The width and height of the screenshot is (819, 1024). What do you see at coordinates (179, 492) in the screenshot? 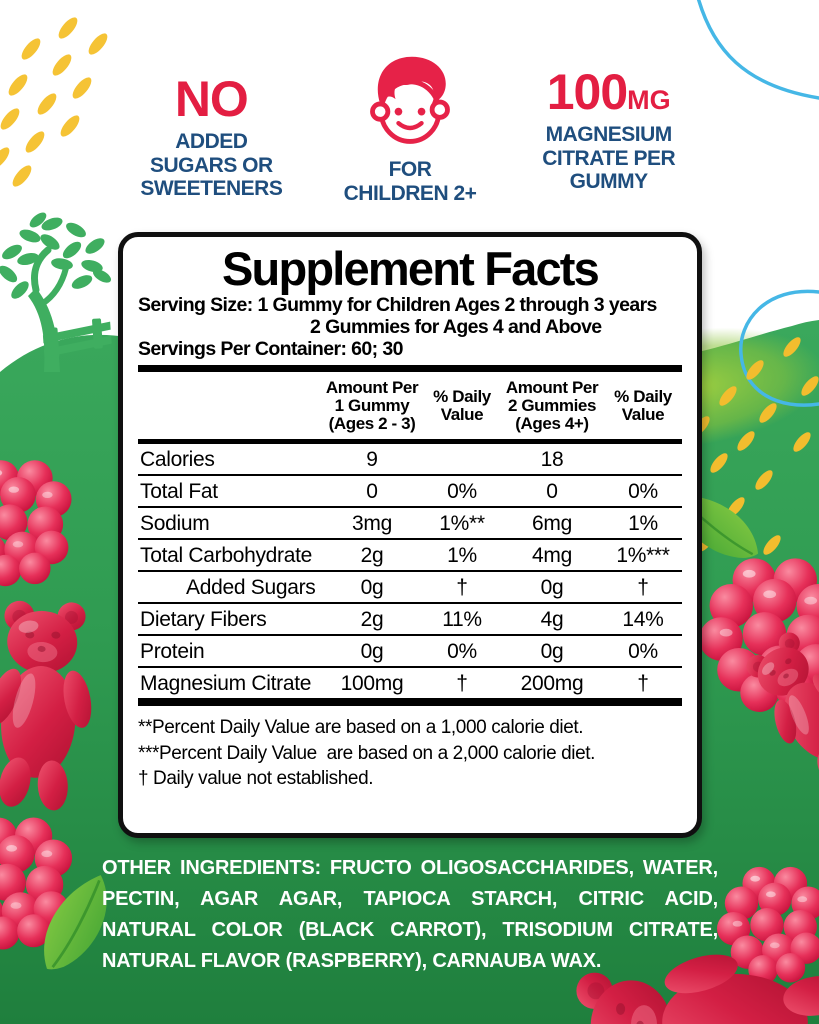
I see `nutrient-name: Total Fat` at bounding box center [179, 492].